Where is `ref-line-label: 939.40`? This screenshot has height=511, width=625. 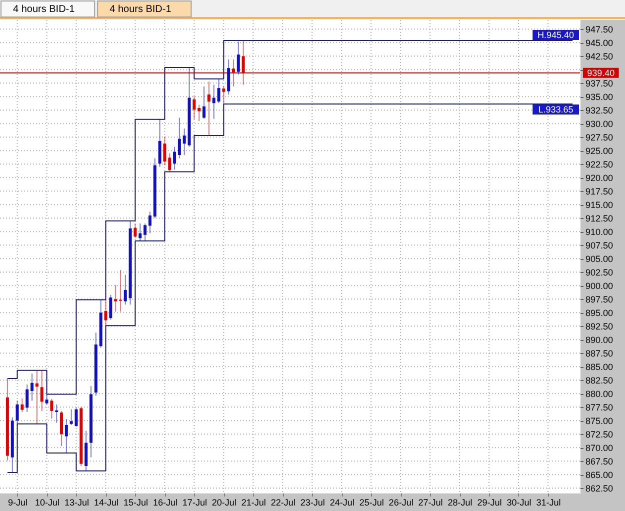
ref-line-label: 939.40 is located at coordinates (601, 73).